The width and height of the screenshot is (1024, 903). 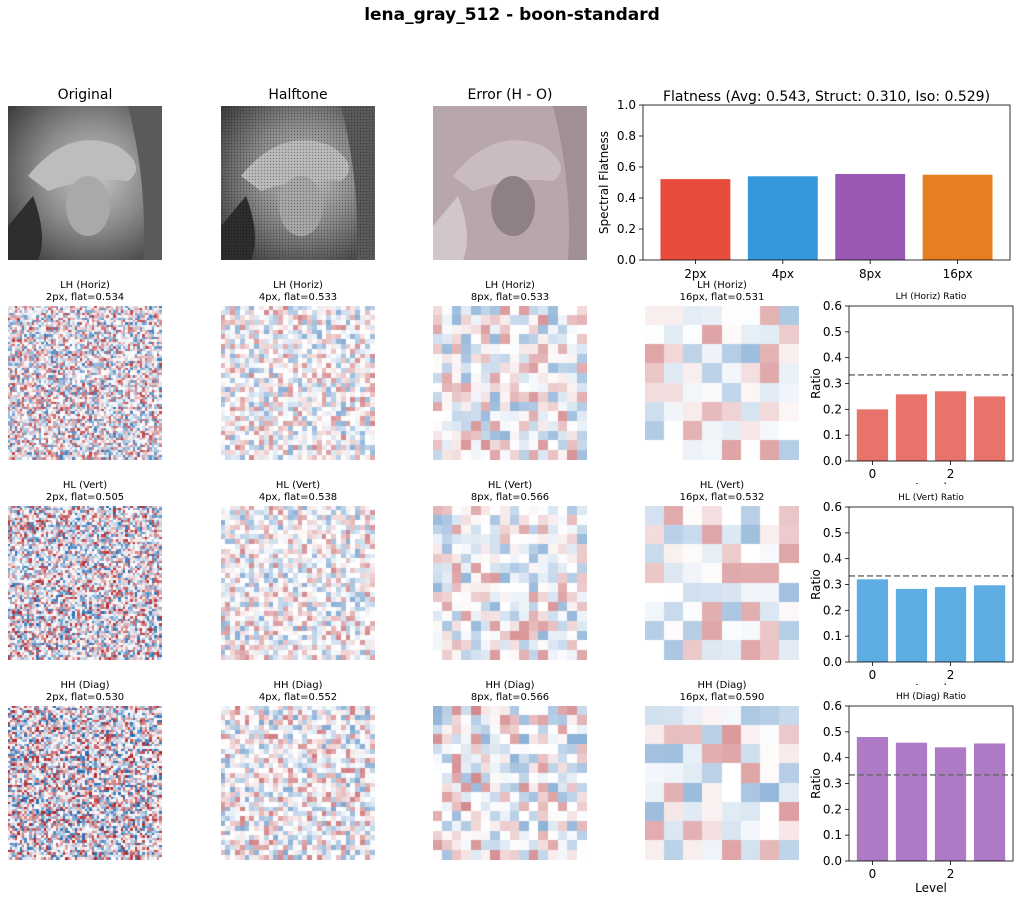 What do you see at coordinates (510, 95) in the screenshot?
I see `error-title: Error (H - O)` at bounding box center [510, 95].